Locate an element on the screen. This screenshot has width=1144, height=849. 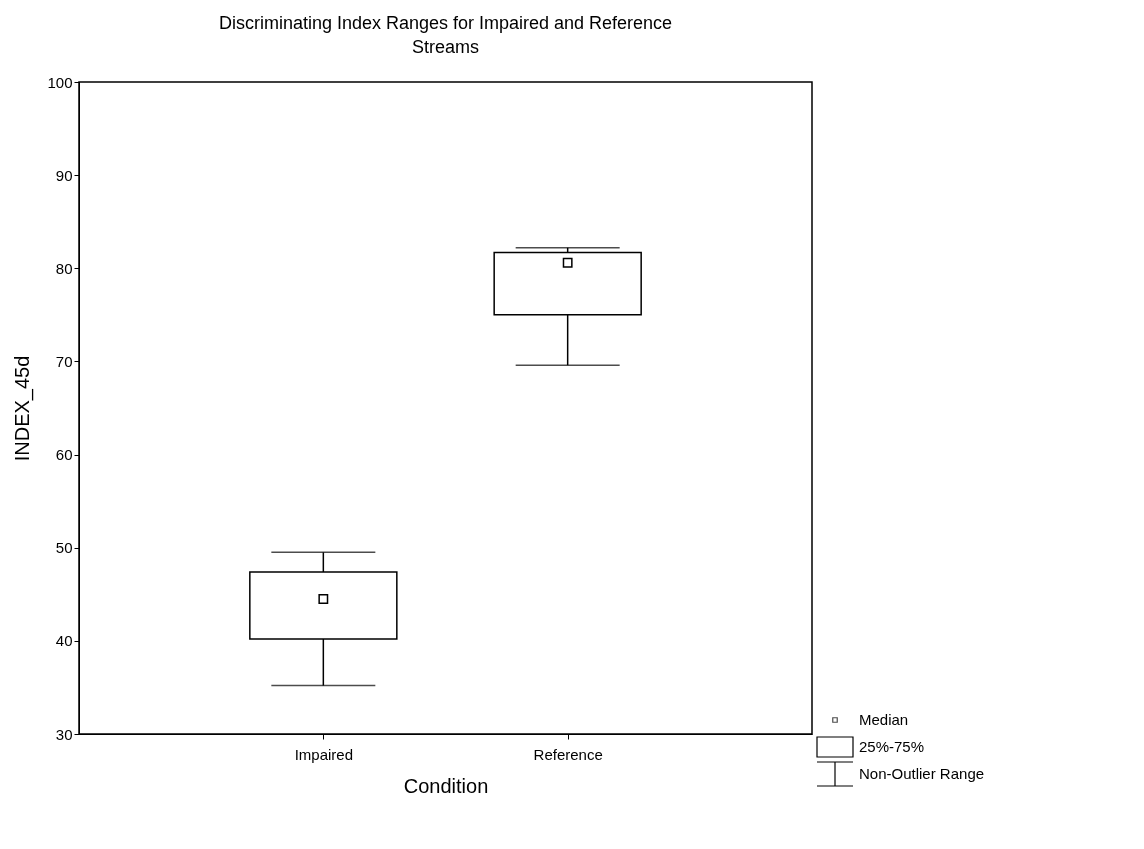
y-tick-label: 90 is located at coordinates (64, 175).